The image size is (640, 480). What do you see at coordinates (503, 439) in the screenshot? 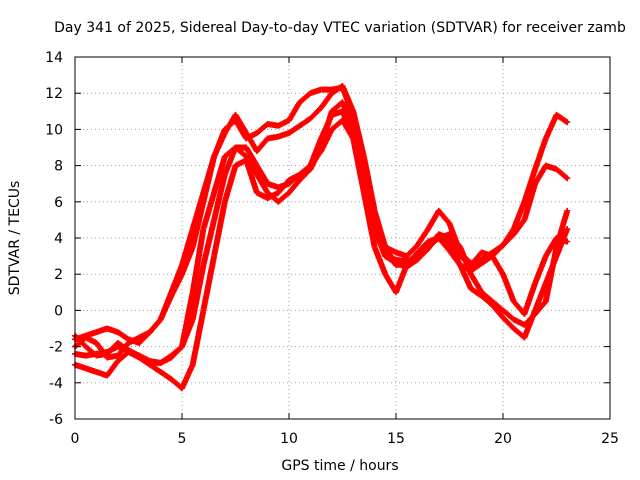
I see `x-tick-label: 20` at bounding box center [503, 439].